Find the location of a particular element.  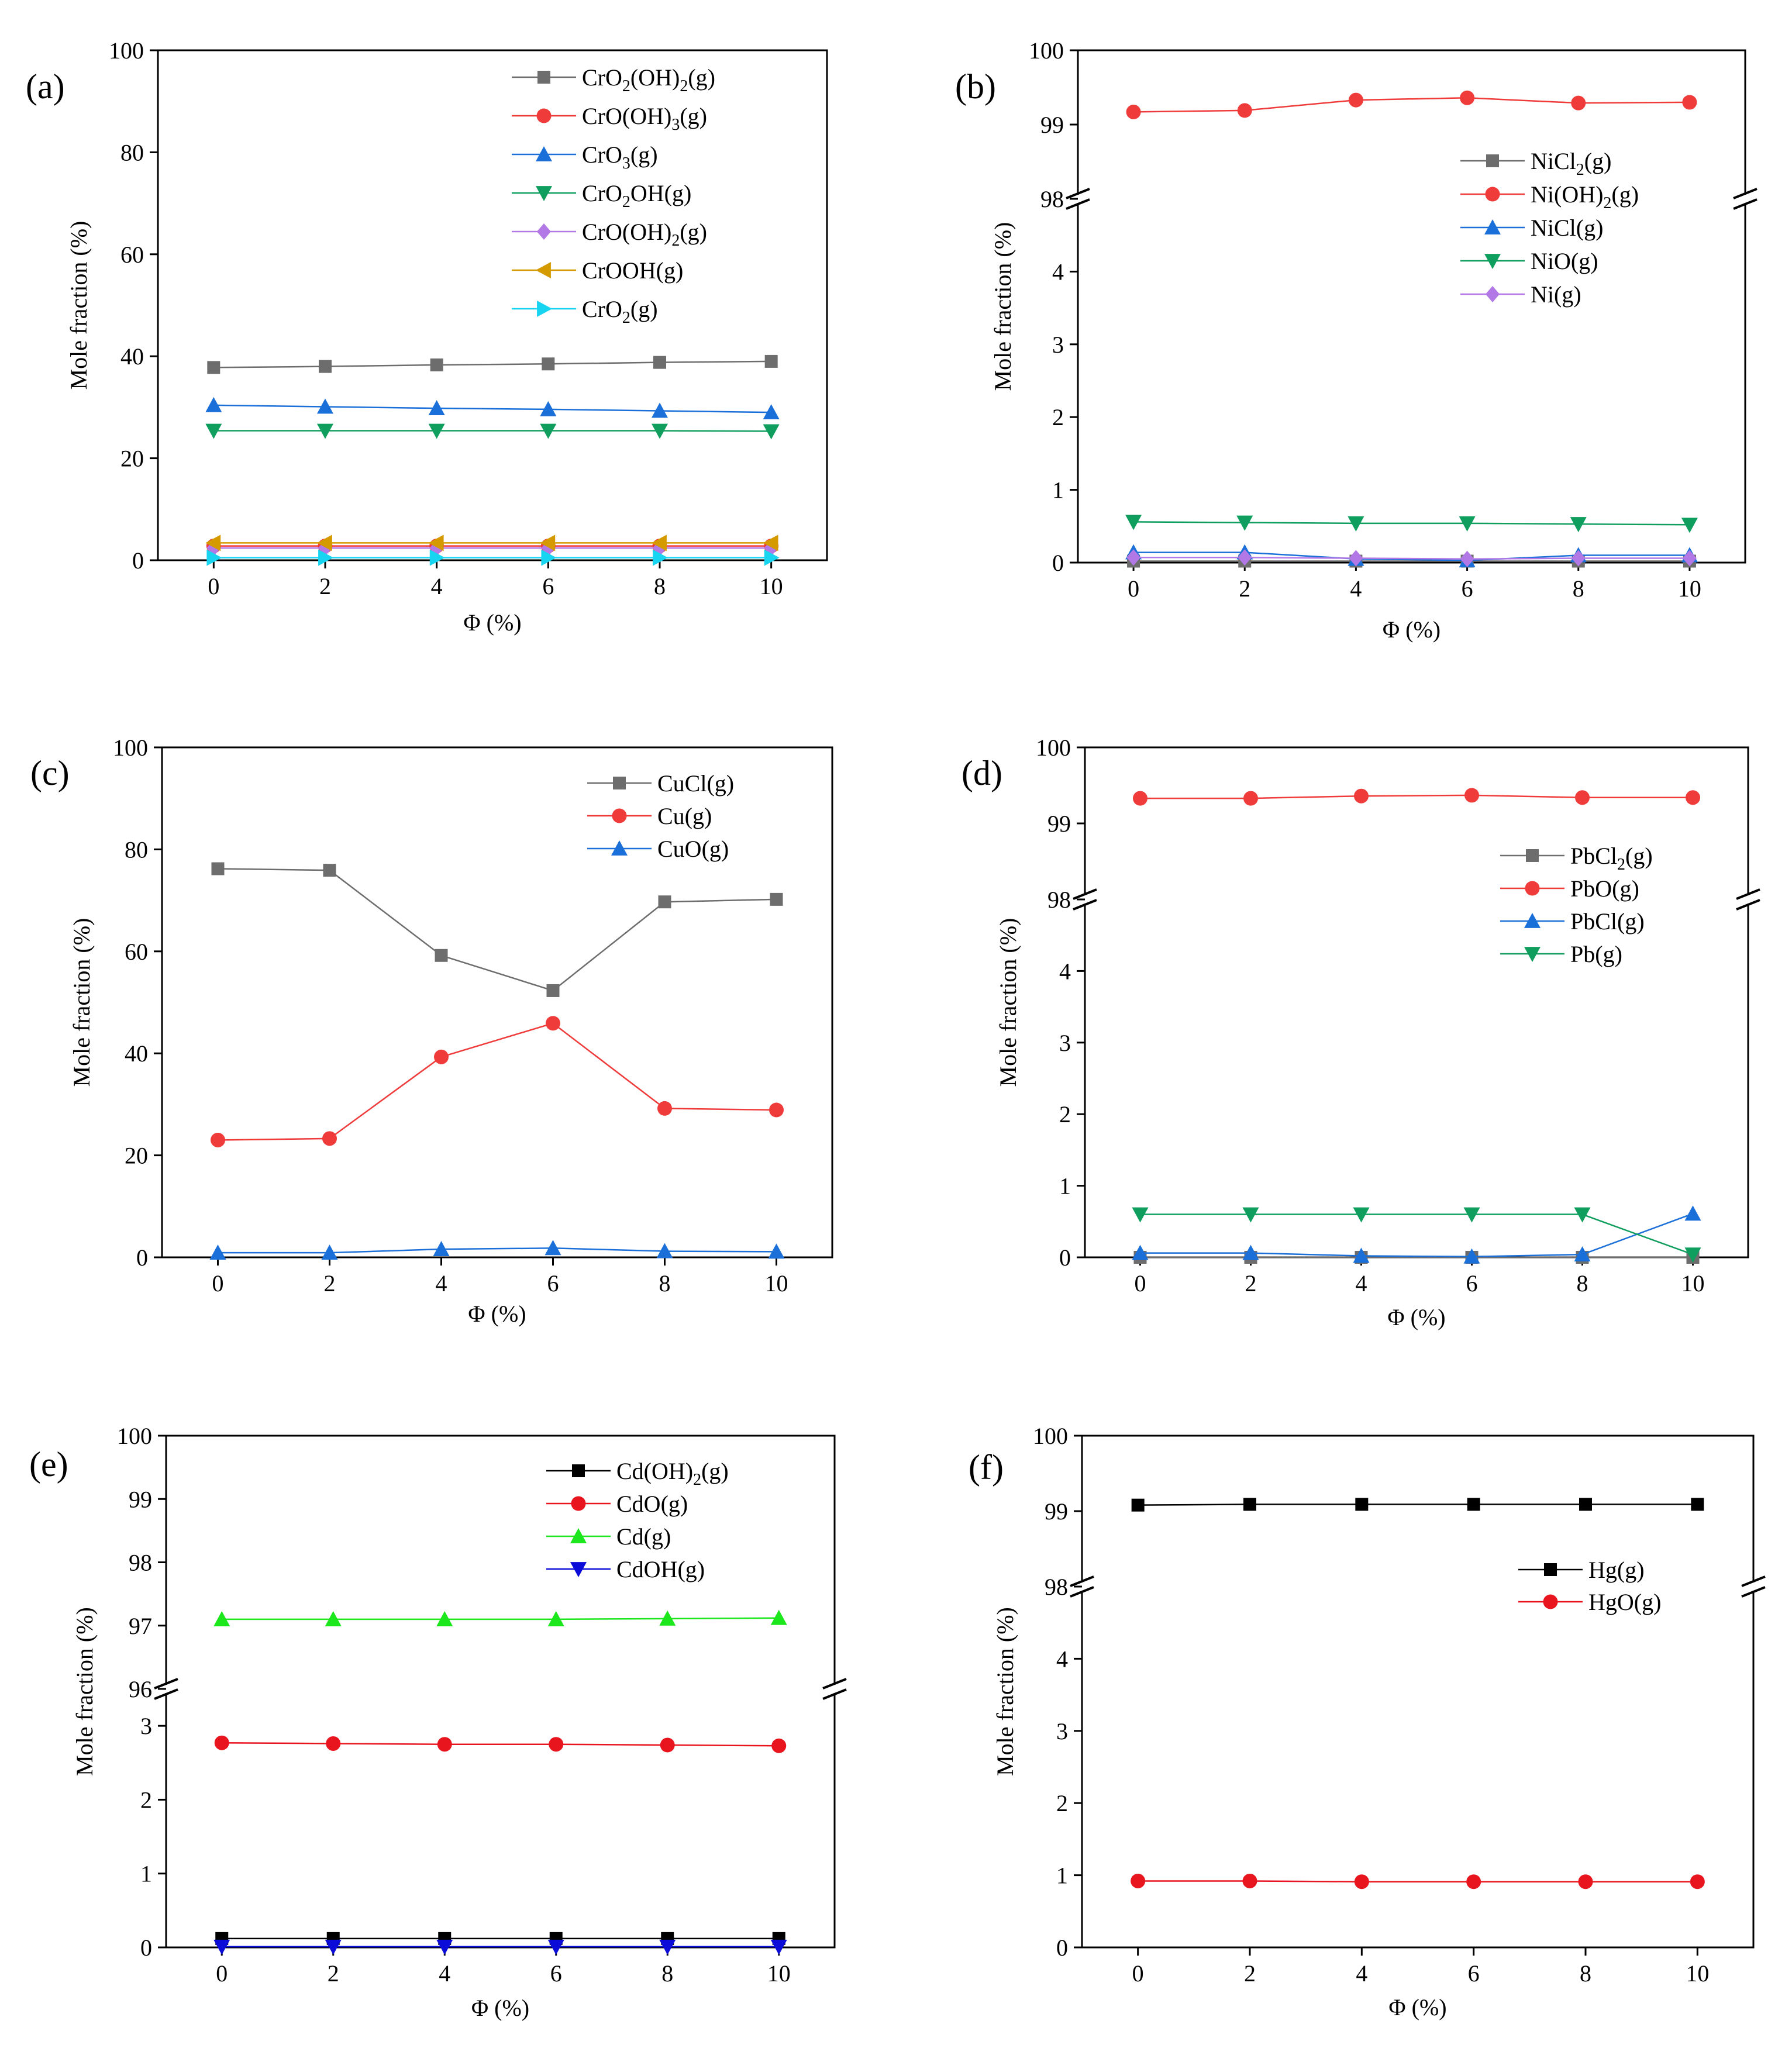

legend-item: Hg(g) is located at coordinates (1581, 1570).